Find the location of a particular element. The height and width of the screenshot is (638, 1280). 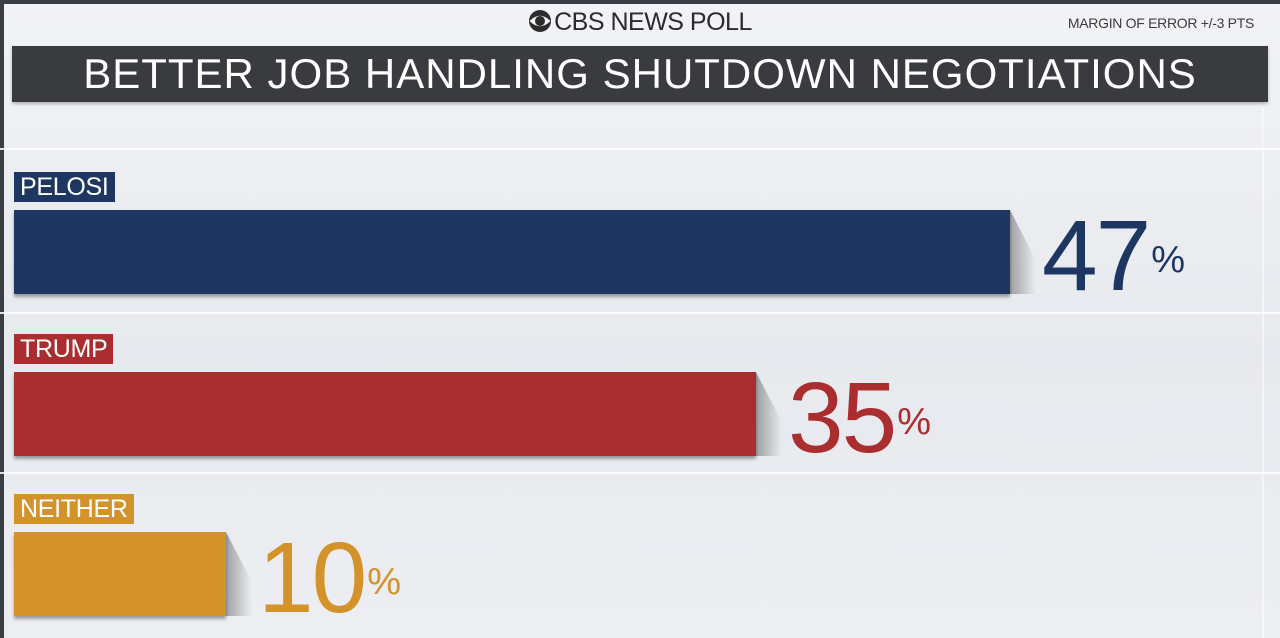

value-label-trump: 35% is located at coordinates (859, 418).